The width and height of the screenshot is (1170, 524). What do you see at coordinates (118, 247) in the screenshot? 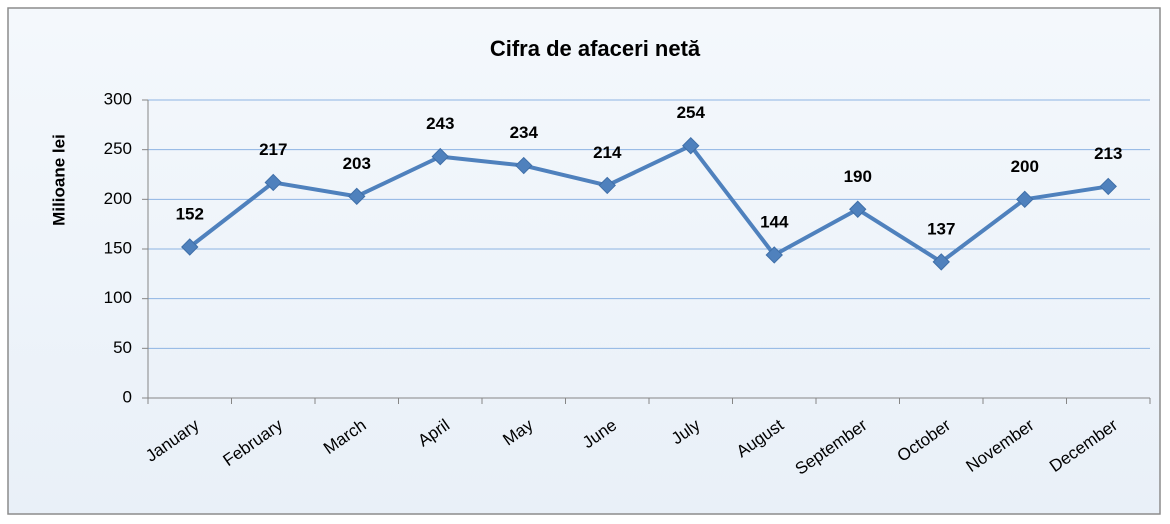
I see `y-tick-label: 150` at bounding box center [118, 247].